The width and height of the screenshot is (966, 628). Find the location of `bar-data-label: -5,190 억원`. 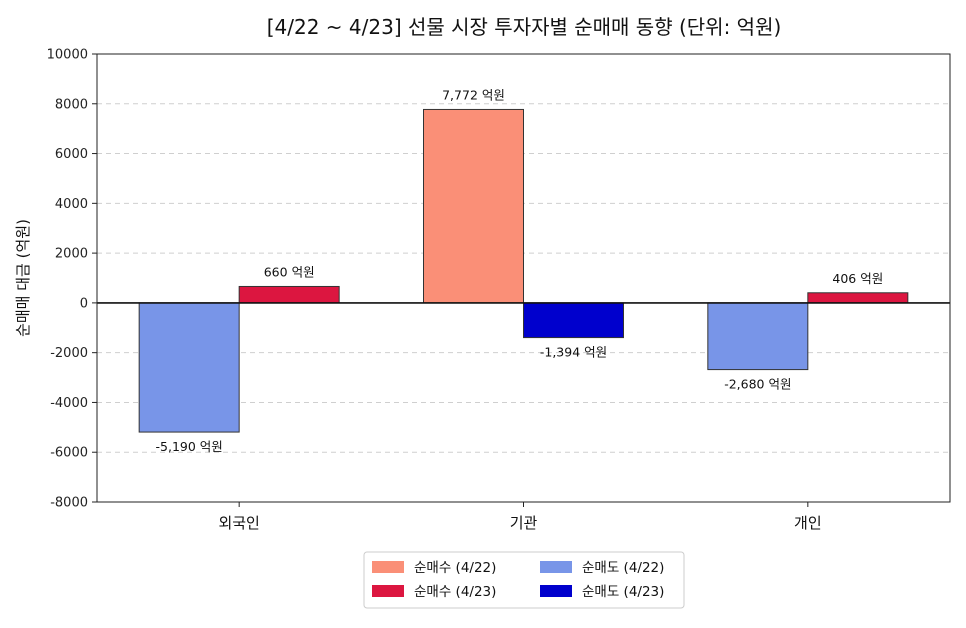

bar-data-label: -5,190 억원 is located at coordinates (189, 446).